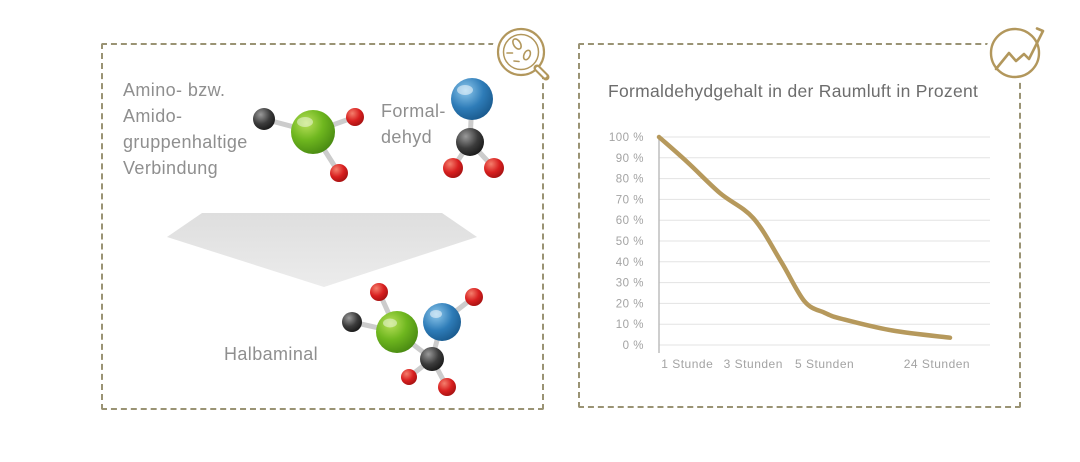 This screenshot has height=462, width=1080. I want to click on amine-molecule, so click(308, 145).